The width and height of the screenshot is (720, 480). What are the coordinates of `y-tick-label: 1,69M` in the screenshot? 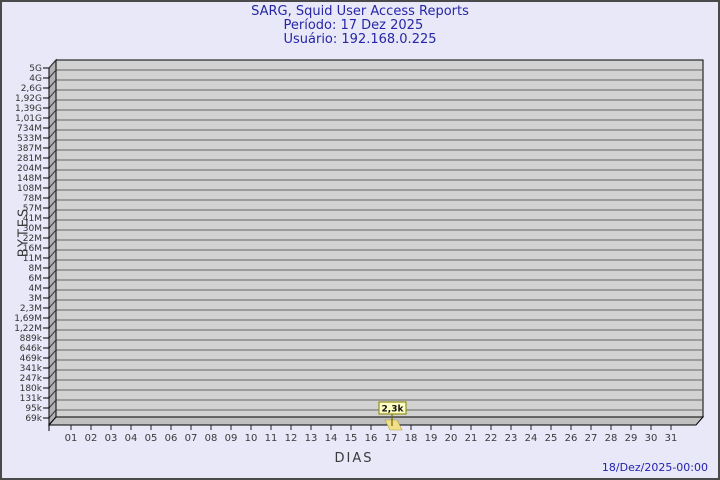 It's located at (28, 319).